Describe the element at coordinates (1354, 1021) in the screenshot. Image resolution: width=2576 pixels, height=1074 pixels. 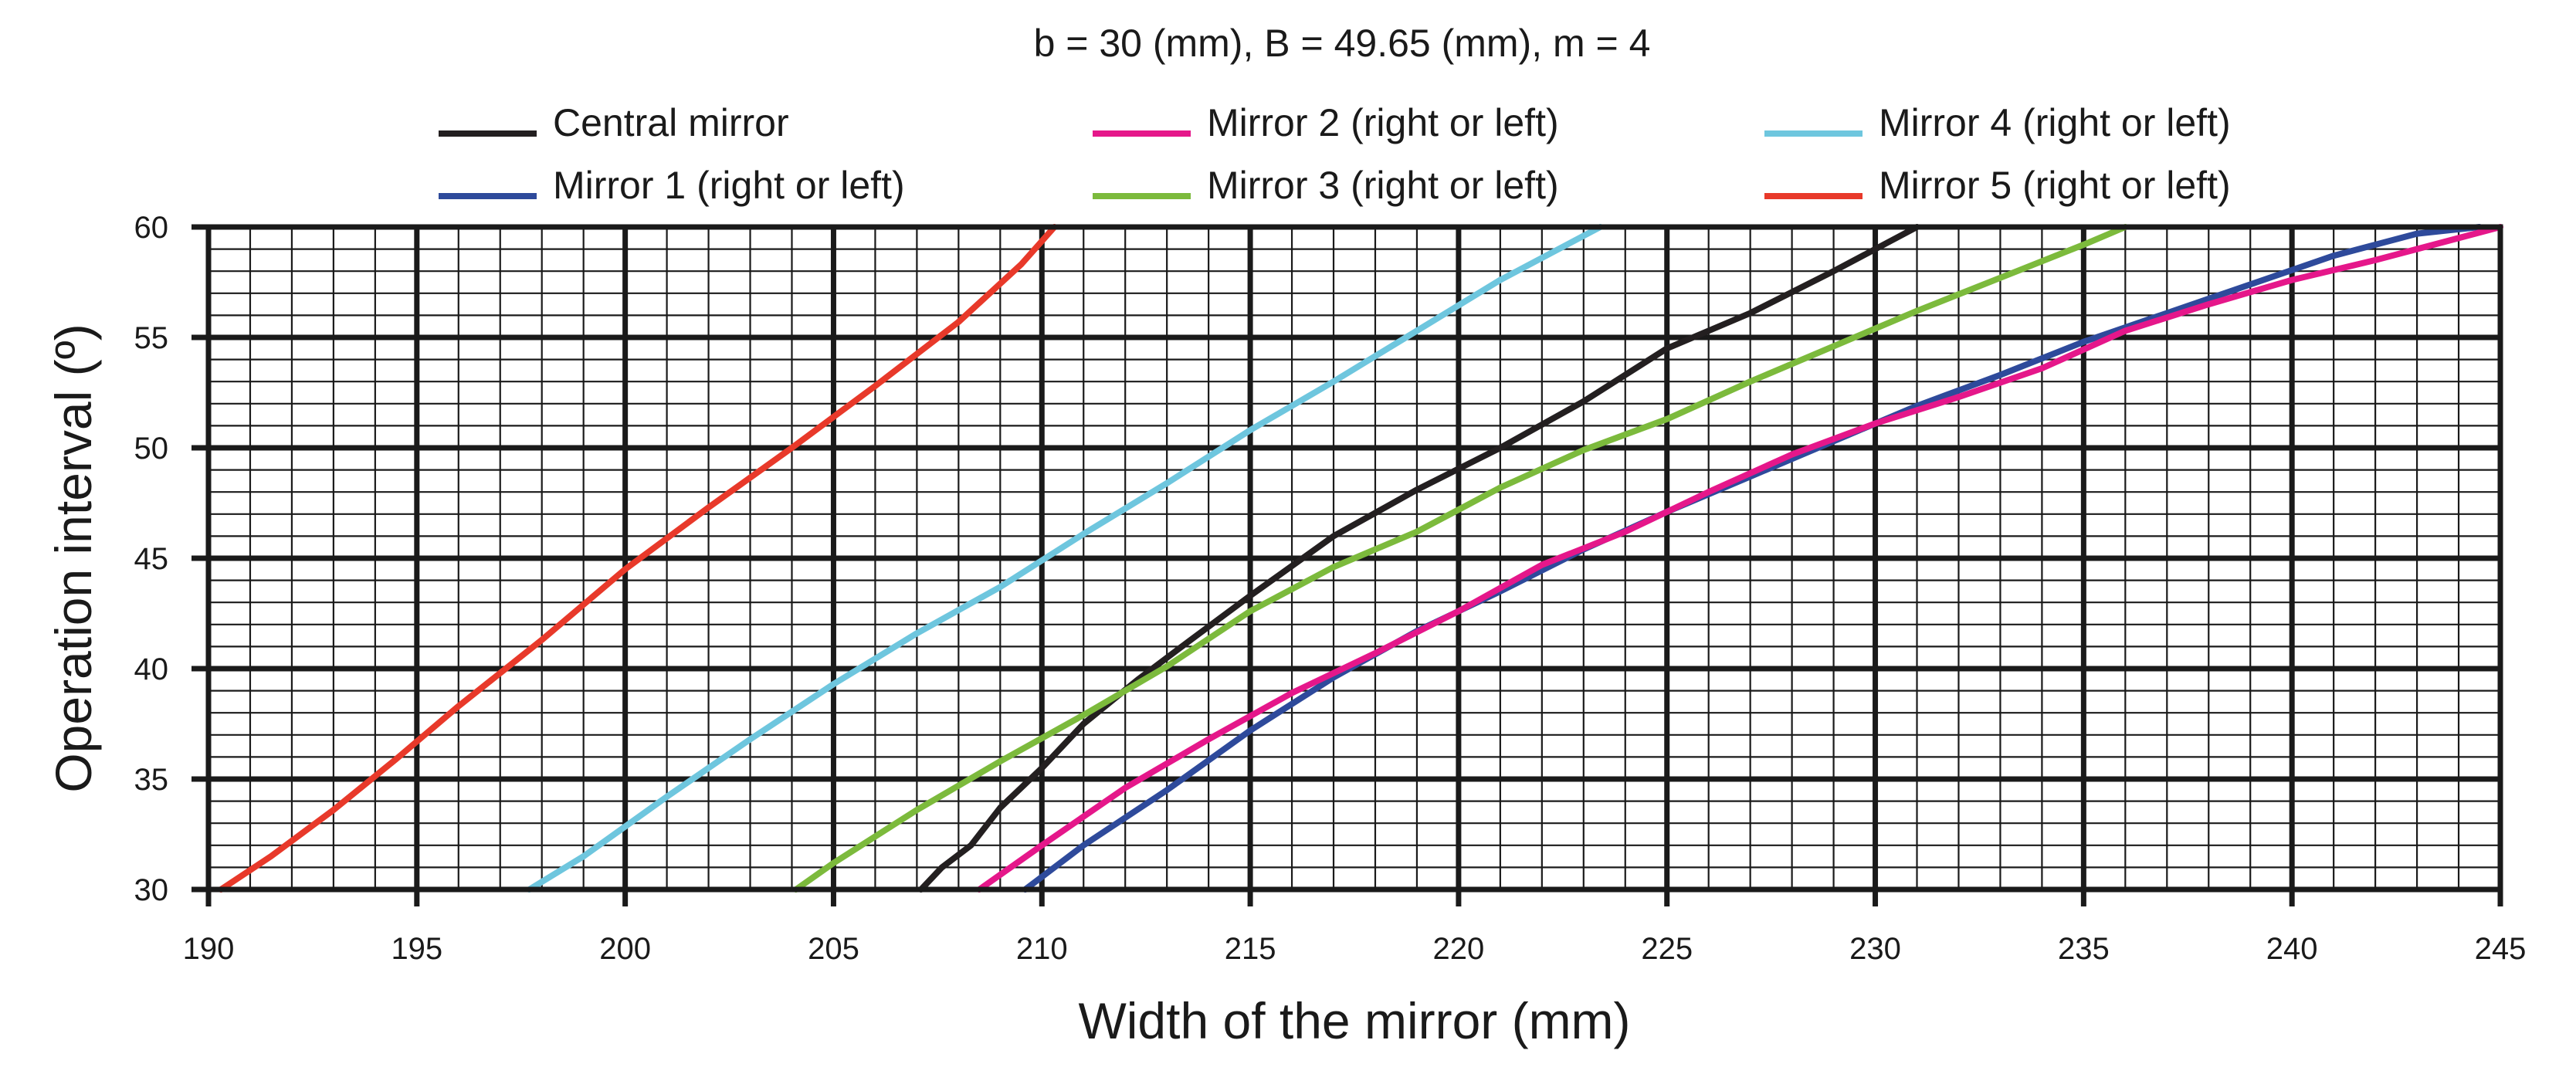
I see `x-axis-label: Width of the mirror (mm)` at that location.